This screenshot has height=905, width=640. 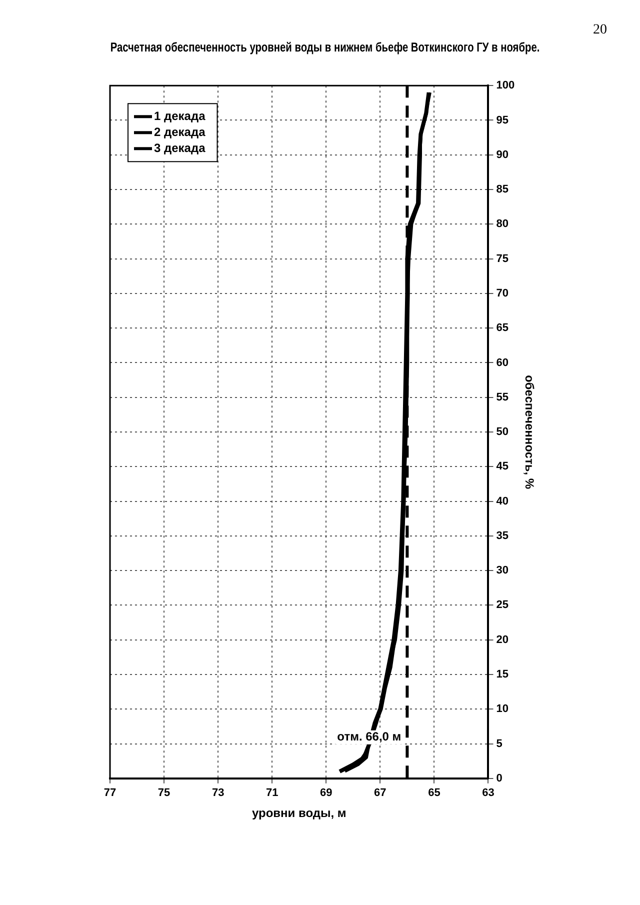 What do you see at coordinates (502, 709) in the screenshot?
I see `y-tick-label: 10` at bounding box center [502, 709].